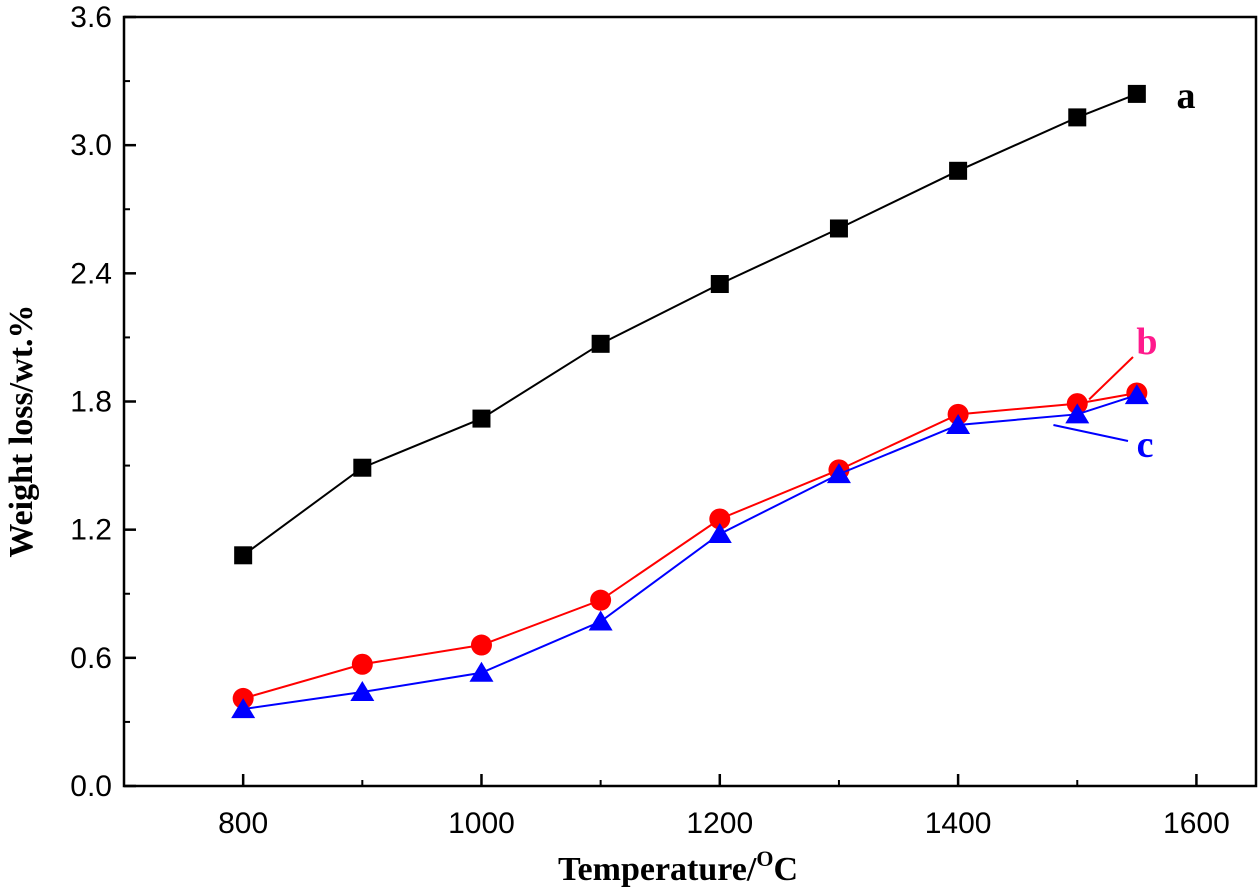  I want to click on series-leader-c, so click(1091, 433).